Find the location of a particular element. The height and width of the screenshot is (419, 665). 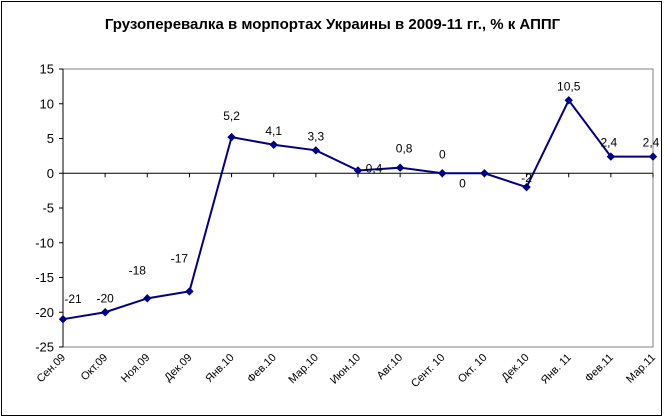

y-tick-label: -5 is located at coordinates (48, 208).